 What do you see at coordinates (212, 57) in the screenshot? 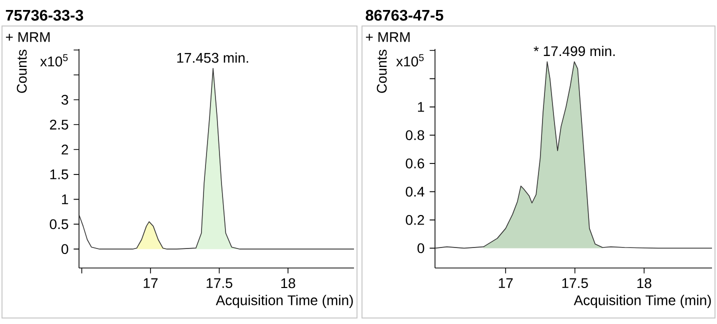
I see `annotation: 17.453 min.` at bounding box center [212, 57].